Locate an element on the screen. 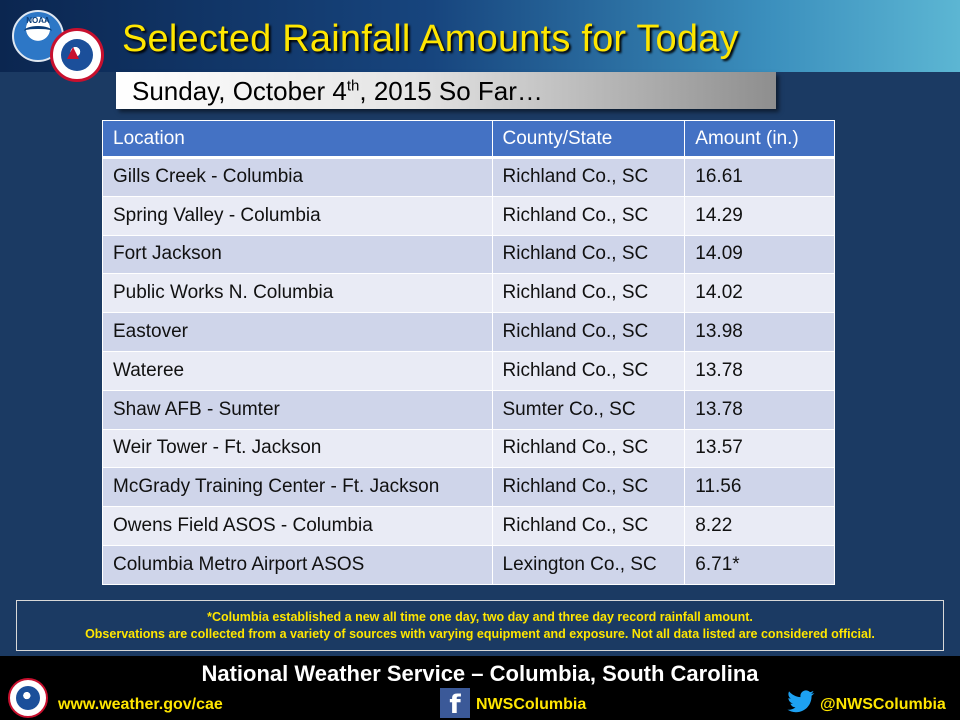 The width and height of the screenshot is (960, 720). nws-logo-icon is located at coordinates (77, 55).